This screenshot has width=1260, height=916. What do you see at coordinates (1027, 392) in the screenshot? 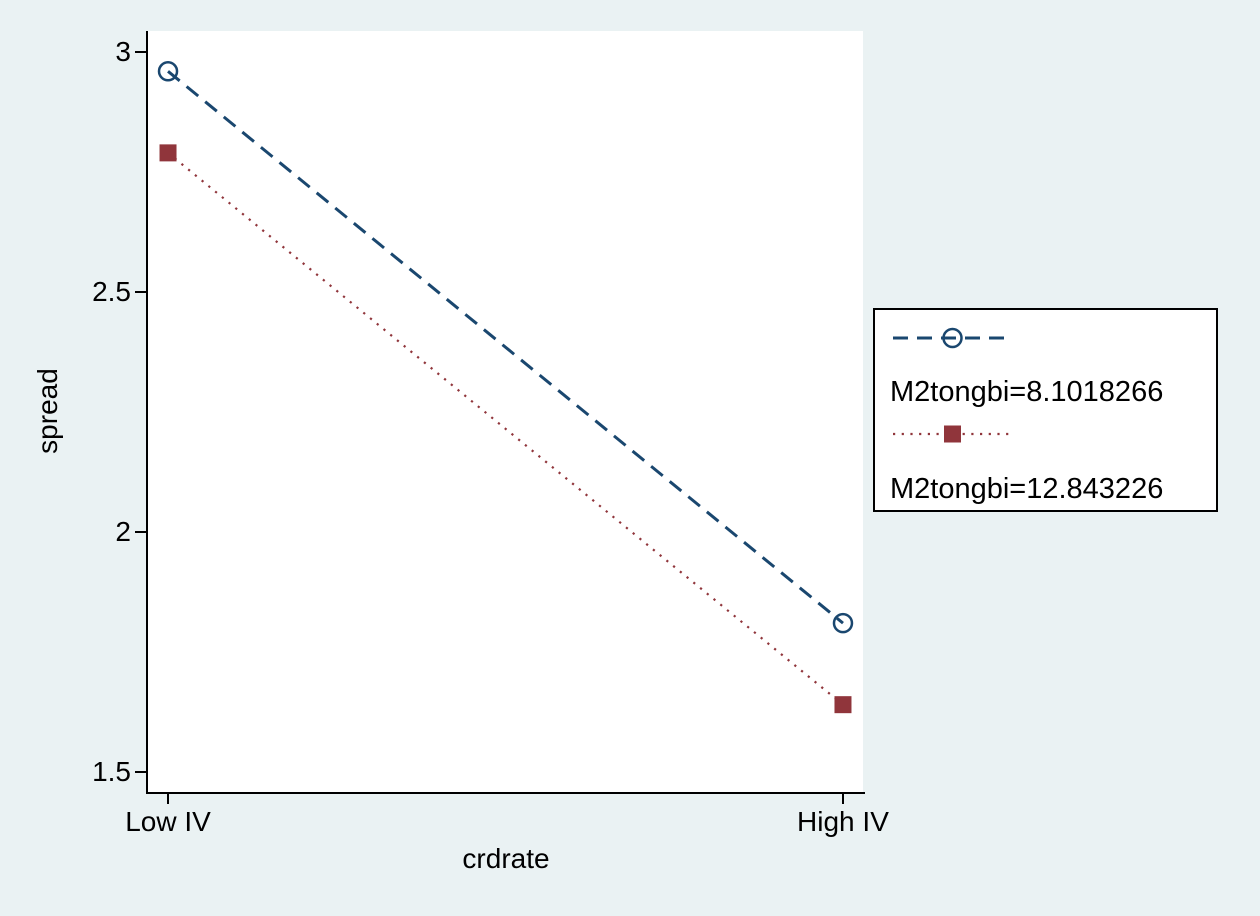
I see `legend-label-series-1: M2tongbi=8.1018266` at bounding box center [1027, 392].